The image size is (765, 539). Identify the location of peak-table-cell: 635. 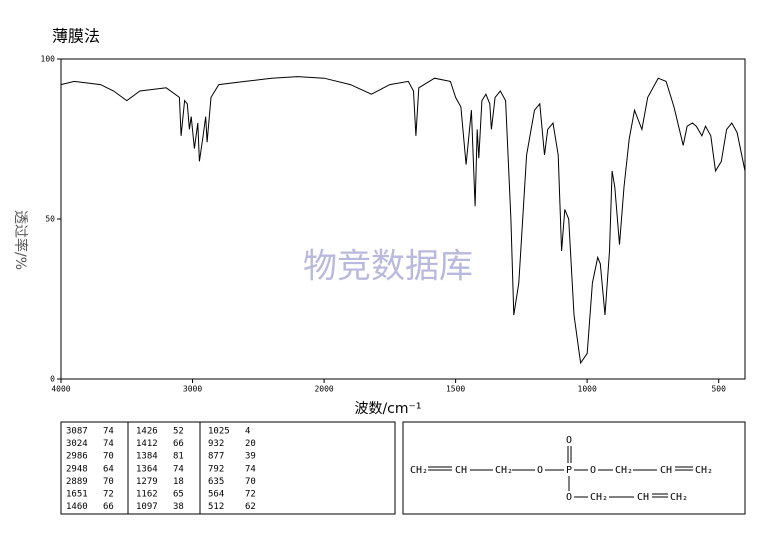
(216, 482).